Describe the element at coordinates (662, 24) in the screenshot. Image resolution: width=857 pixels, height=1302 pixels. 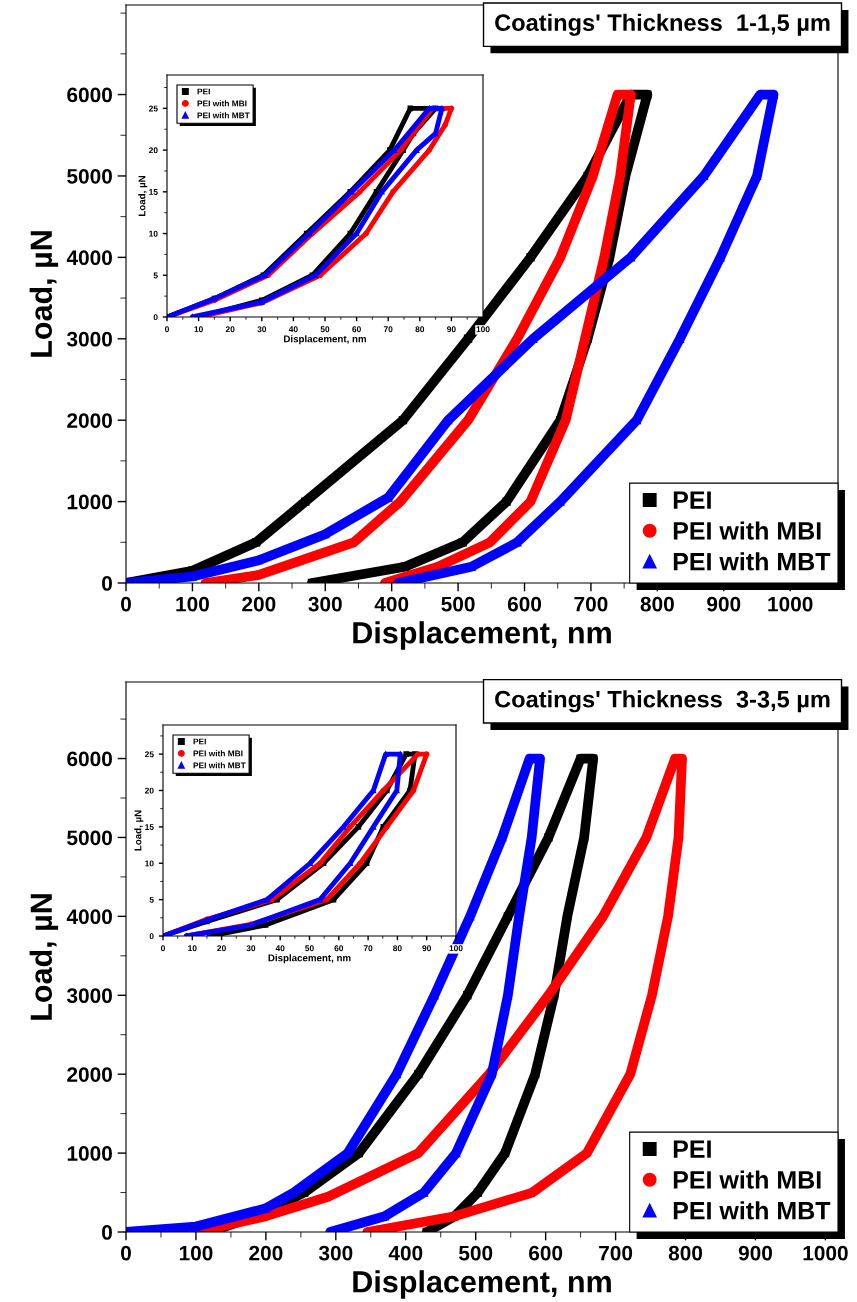
I see `chart-title: Coatings' Thickness 1-1,5 µm` at that location.